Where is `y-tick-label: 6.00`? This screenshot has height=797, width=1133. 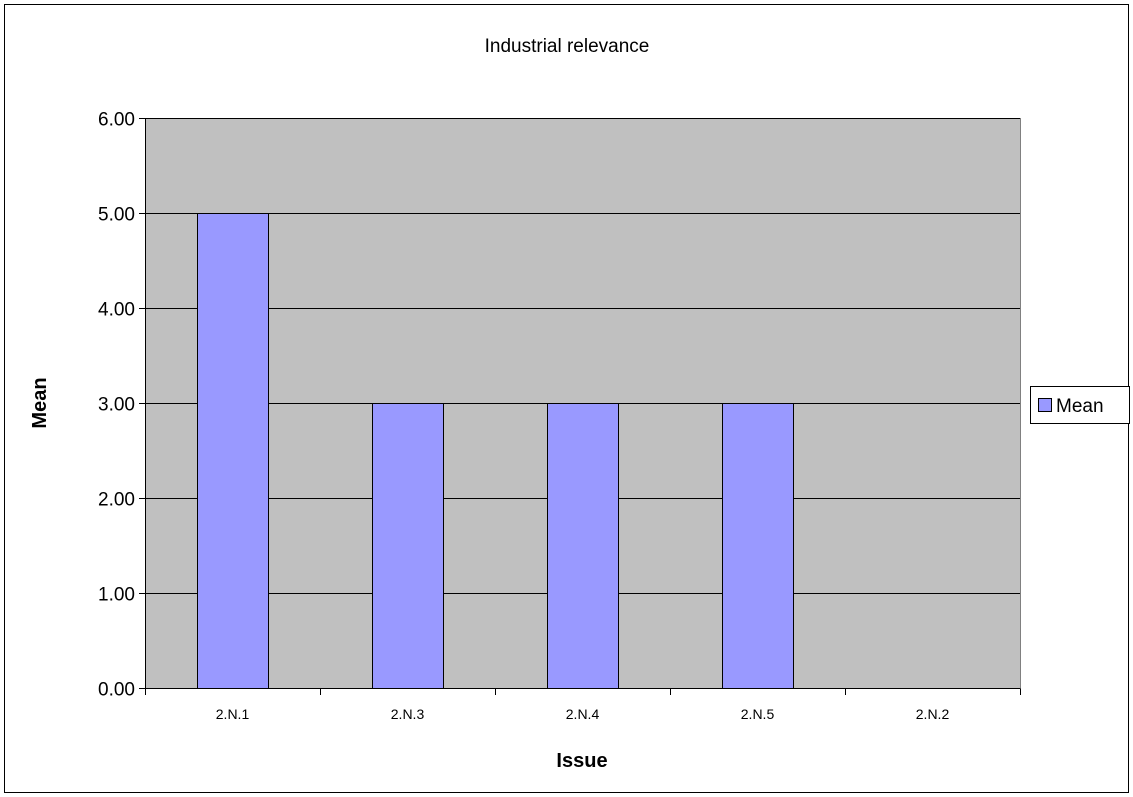 y-tick-label: 6.00 is located at coordinates (116, 120).